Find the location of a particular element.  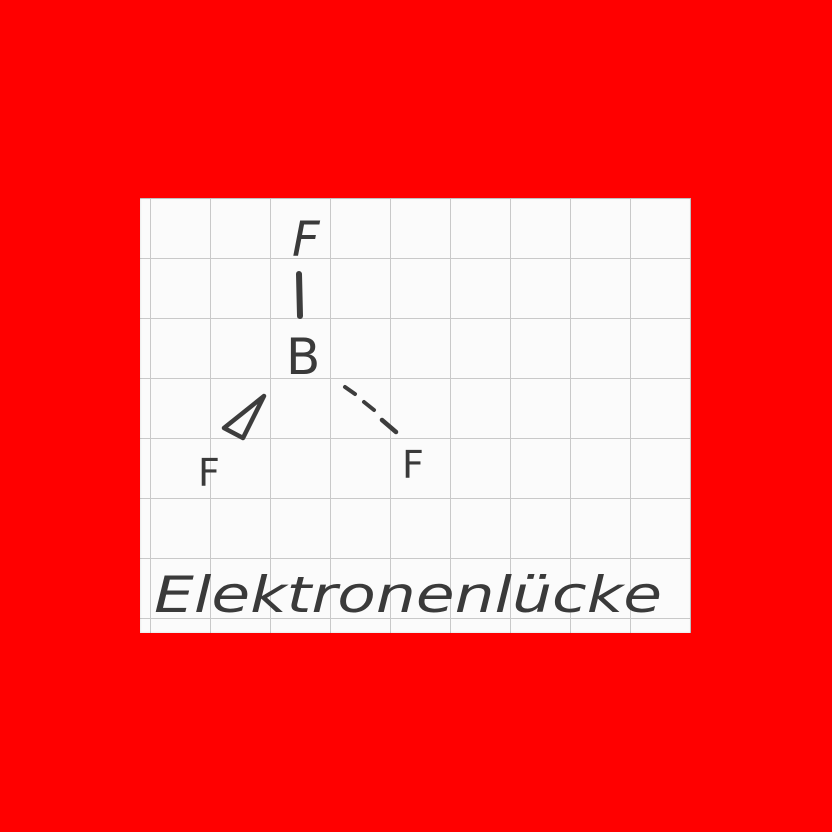

single-bond-f-b is located at coordinates (299, 295).